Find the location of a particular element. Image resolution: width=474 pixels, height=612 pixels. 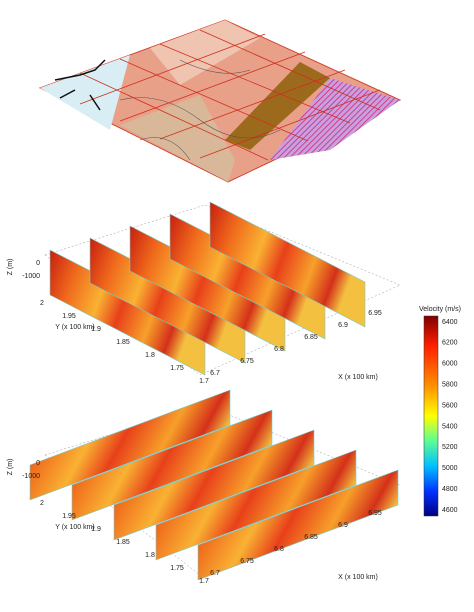

colorbar-title: Velocity (m/s) is located at coordinates (440, 309).